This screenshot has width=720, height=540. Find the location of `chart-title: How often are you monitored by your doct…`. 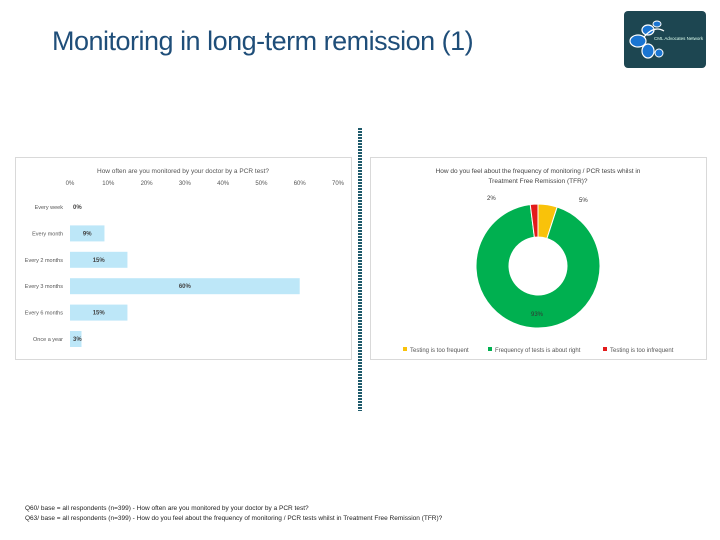

chart-title: How often are you monitored by your doct… is located at coordinates (183, 171).